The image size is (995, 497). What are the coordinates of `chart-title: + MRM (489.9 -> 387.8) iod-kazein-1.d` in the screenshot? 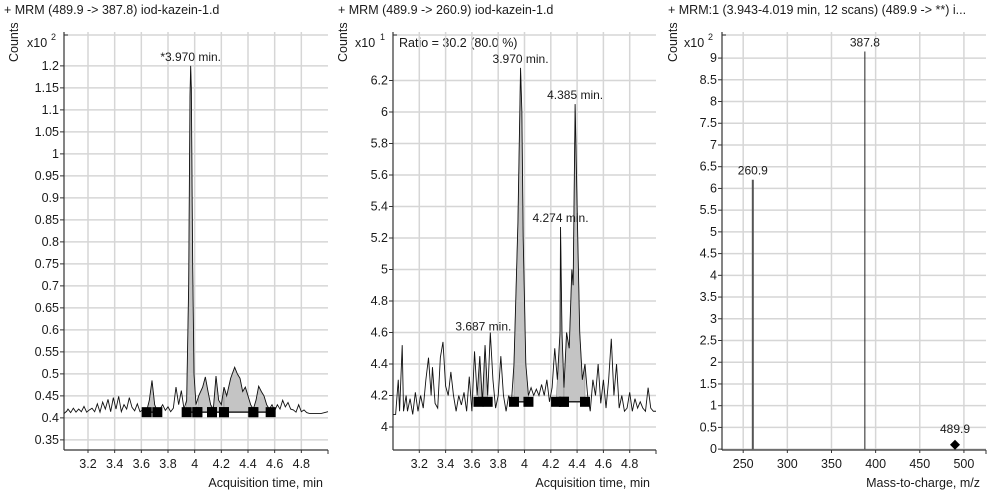 It's located at (111, 10).